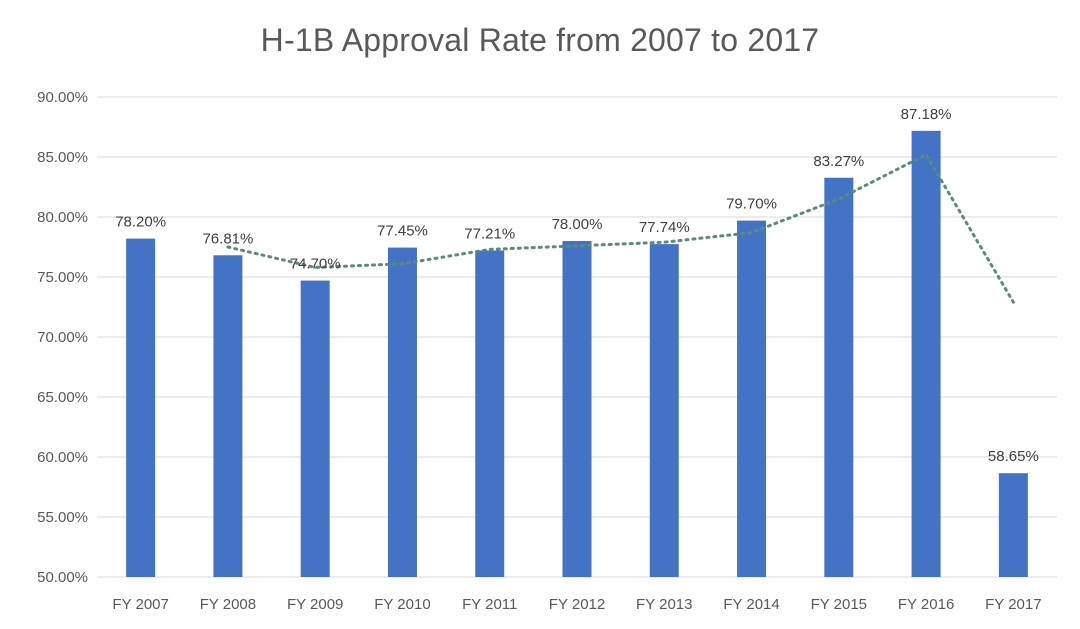  I want to click on data-label: 74.70%, so click(315, 264).